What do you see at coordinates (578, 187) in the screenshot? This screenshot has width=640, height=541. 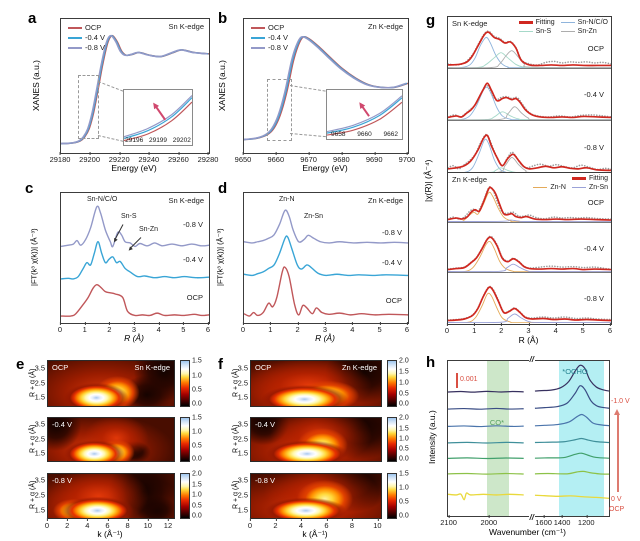 I see `legend-line-zn-sn` at bounding box center [578, 187].